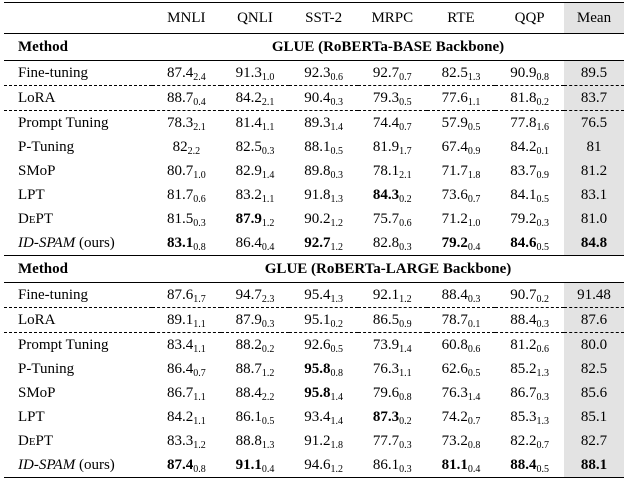 This screenshot has width=628, height=502. Describe the element at coordinates (248, 218) in the screenshot. I see `score: 87.9` at that location.